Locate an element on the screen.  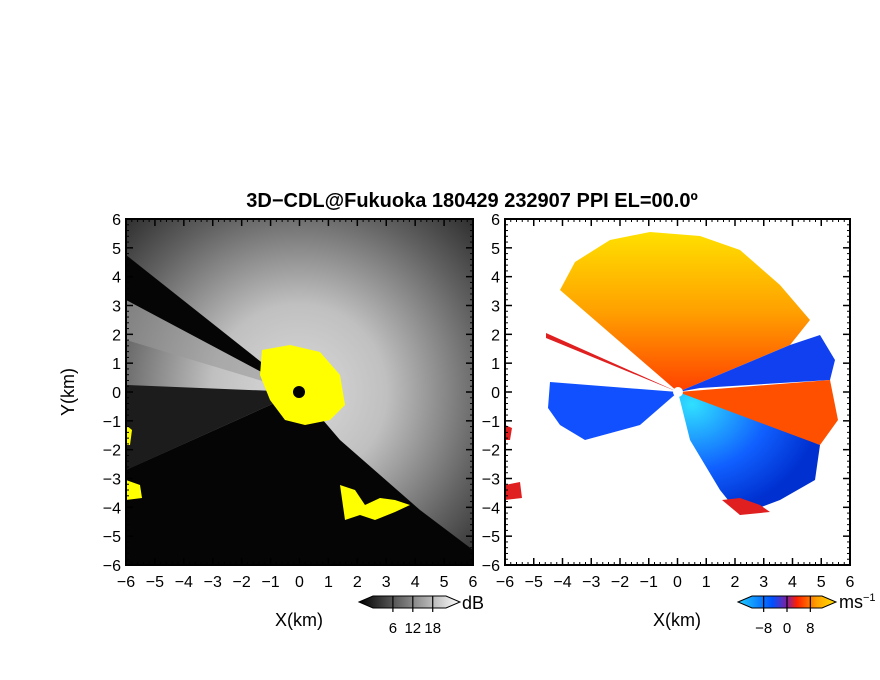
reflectivity-colorbar-tick-label: 12 is located at coordinates (412, 628).